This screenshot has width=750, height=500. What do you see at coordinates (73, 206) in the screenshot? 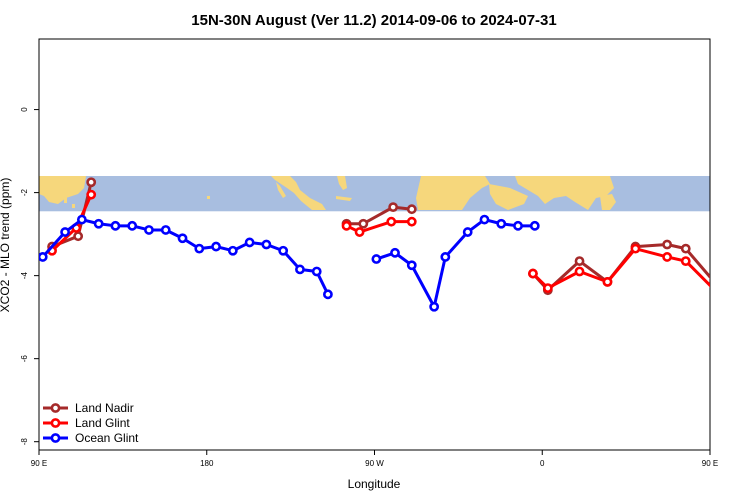
I see `land-island-small` at bounding box center [73, 206].